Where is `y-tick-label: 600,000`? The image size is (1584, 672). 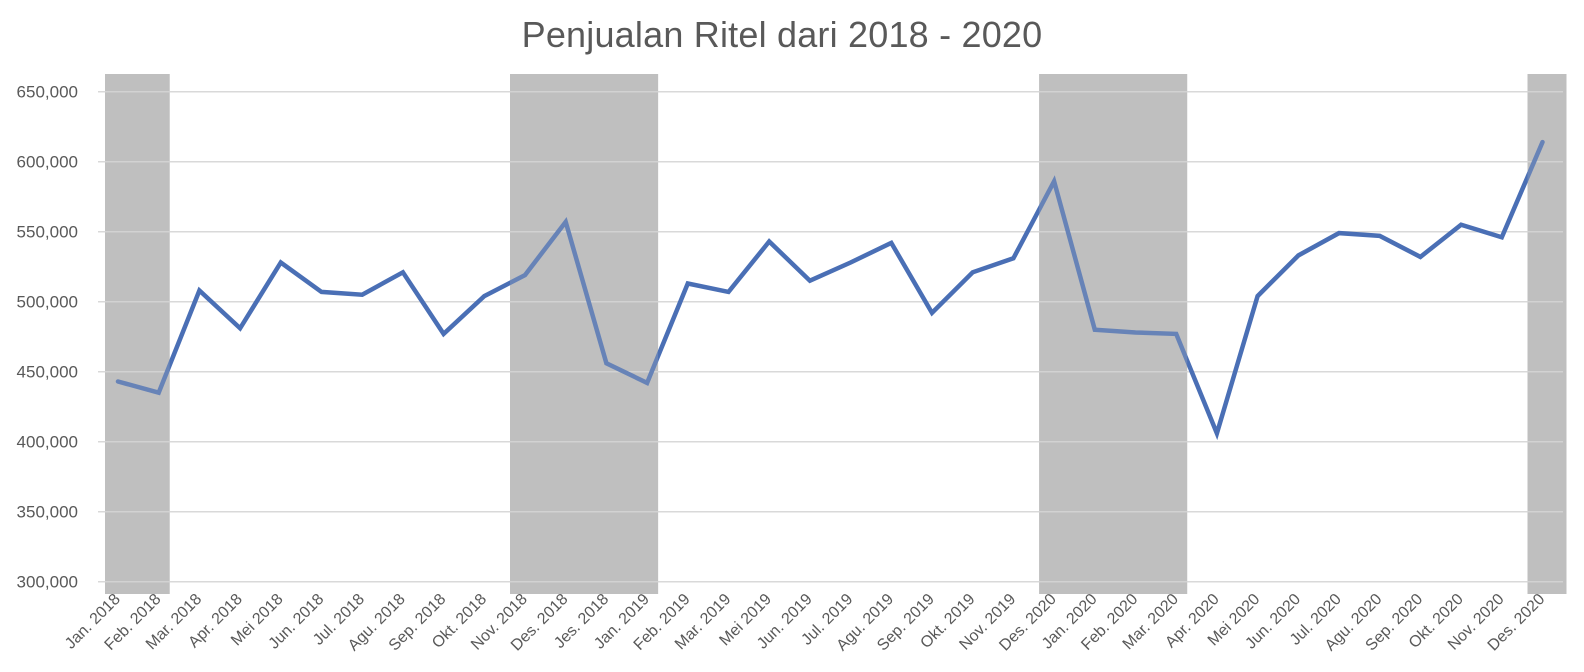 y-tick-label: 600,000 is located at coordinates (47, 162).